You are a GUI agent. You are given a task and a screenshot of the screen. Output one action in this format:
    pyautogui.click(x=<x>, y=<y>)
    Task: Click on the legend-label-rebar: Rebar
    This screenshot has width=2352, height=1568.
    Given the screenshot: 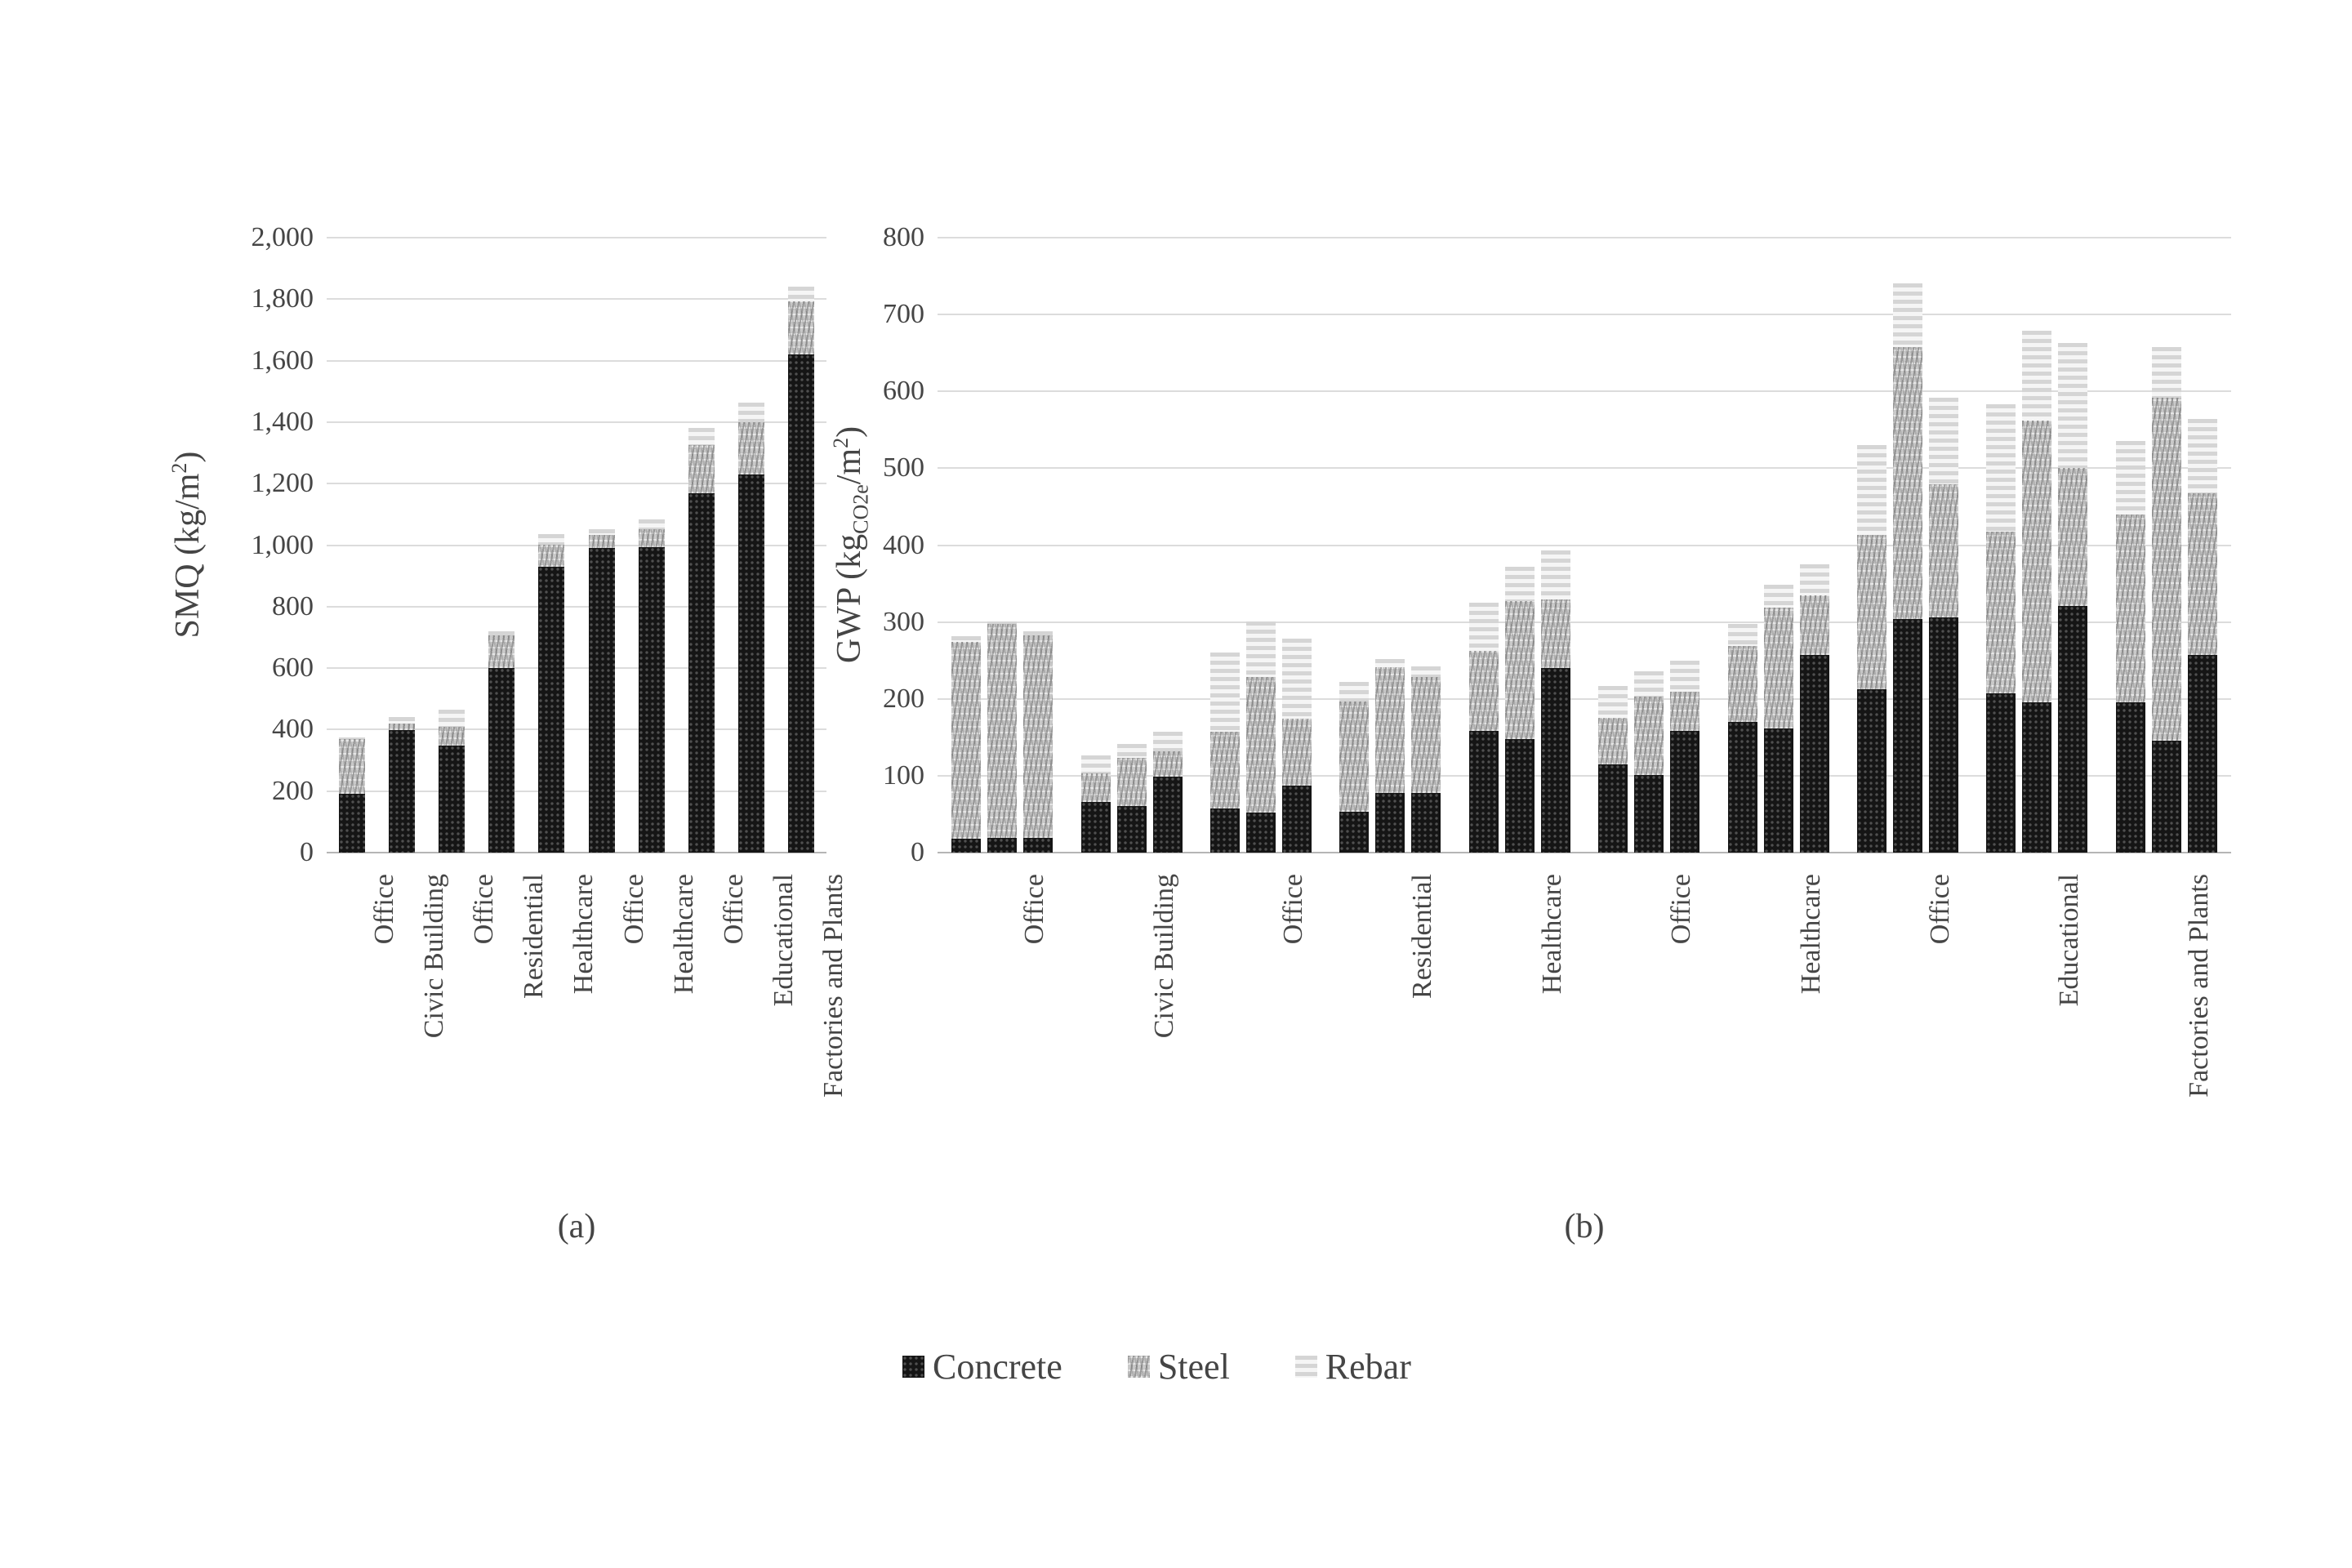 What is the action you would take?
    pyautogui.click(x=1368, y=1367)
    